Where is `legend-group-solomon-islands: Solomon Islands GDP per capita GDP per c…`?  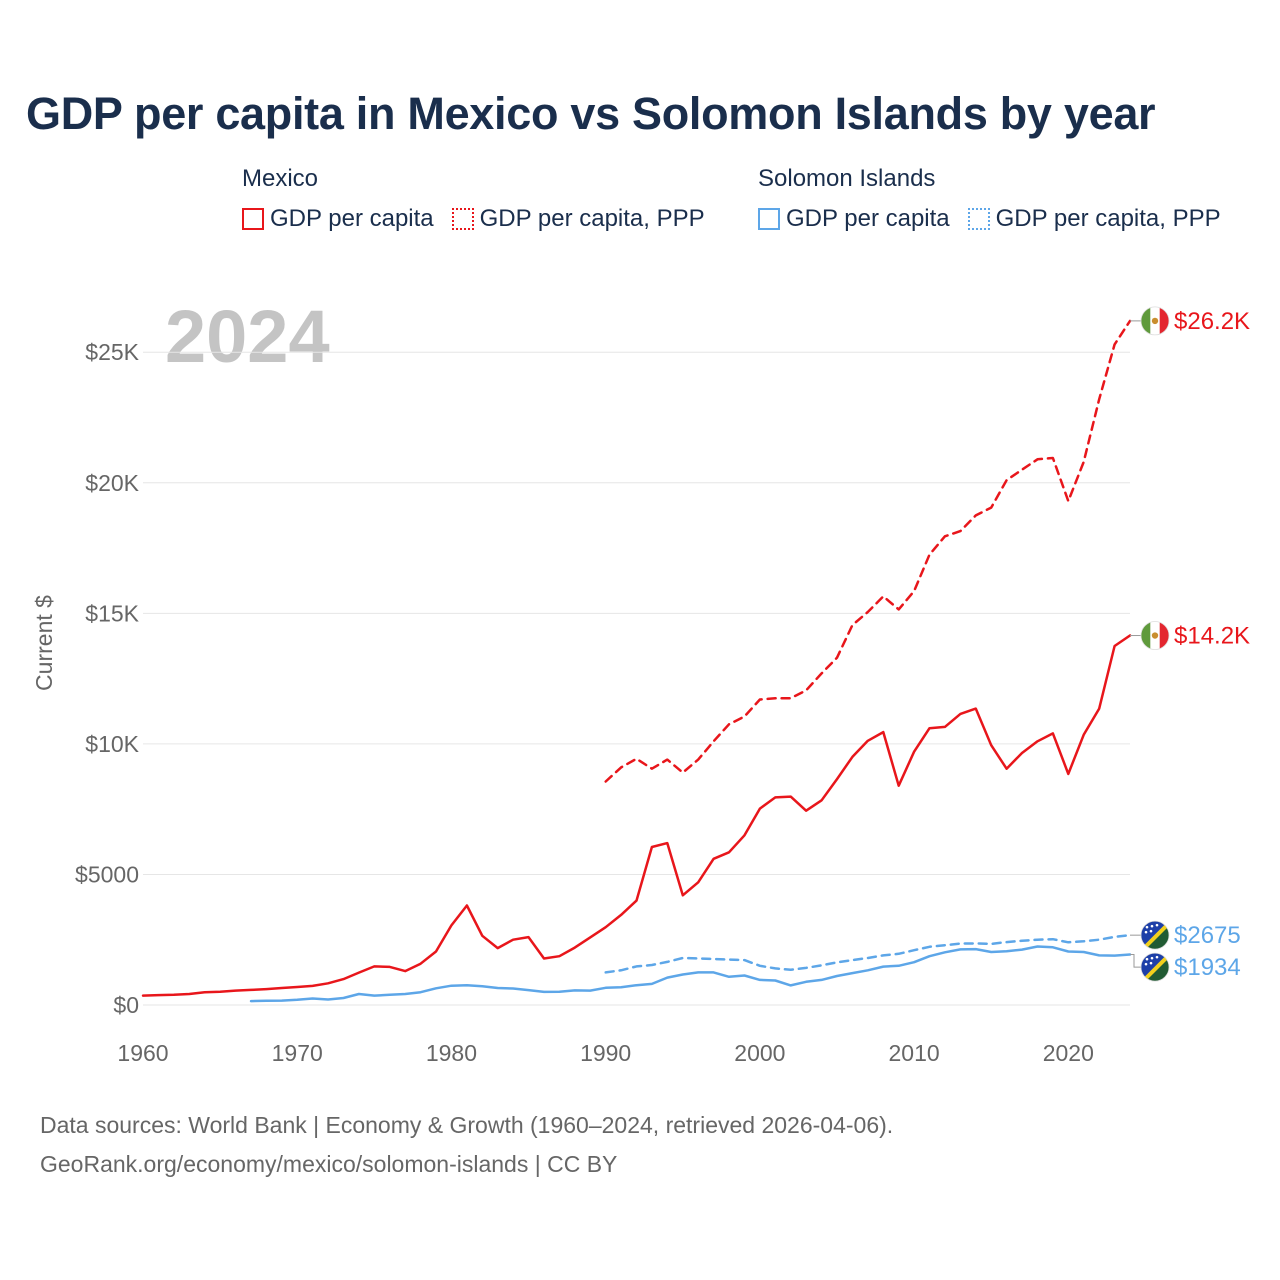
legend-group-solomon-islands: Solomon Islands GDP per capita GDP per c… is located at coordinates (998, 198).